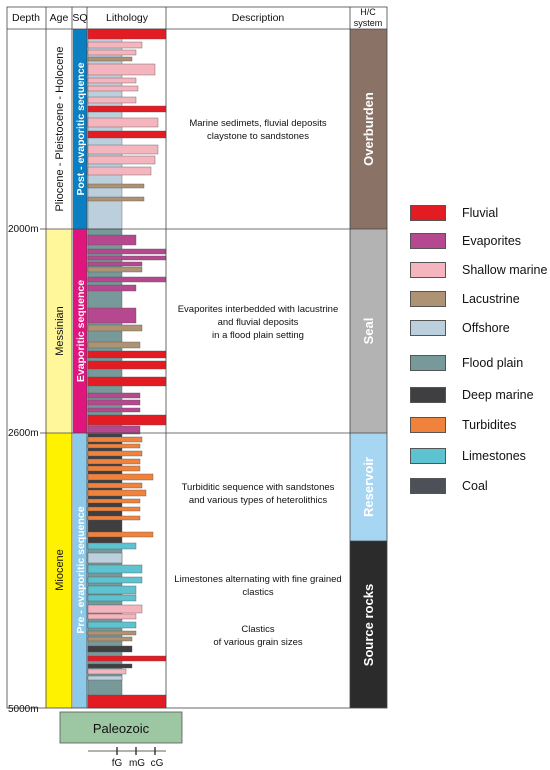 The image size is (550, 770). I want to click on desc2-line3: in a flood plain setting, so click(258, 335).